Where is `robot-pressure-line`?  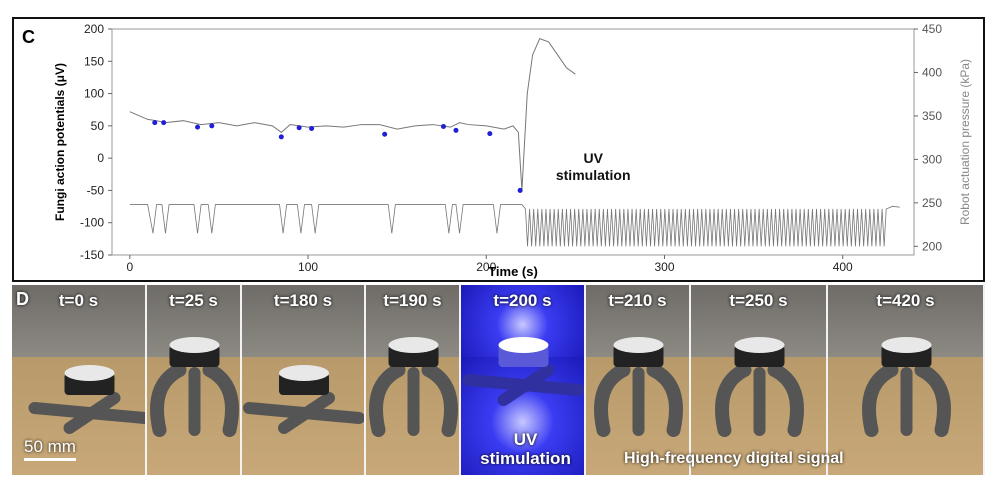 robot-pressure-line is located at coordinates (514, 225).